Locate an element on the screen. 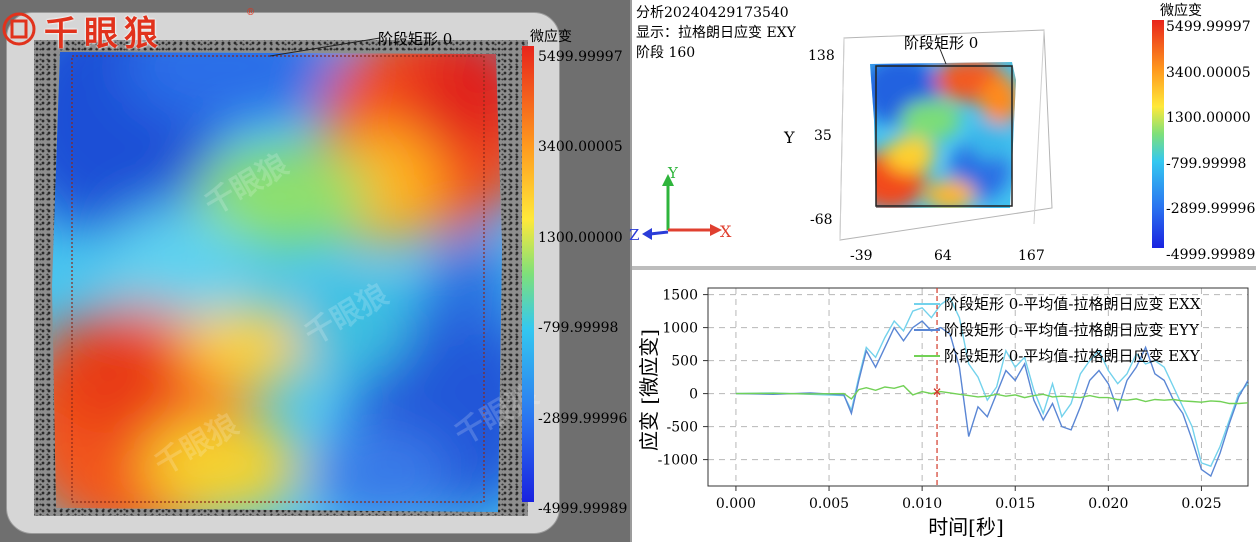  logo-text: 千眼狼 is located at coordinates (104, 34).